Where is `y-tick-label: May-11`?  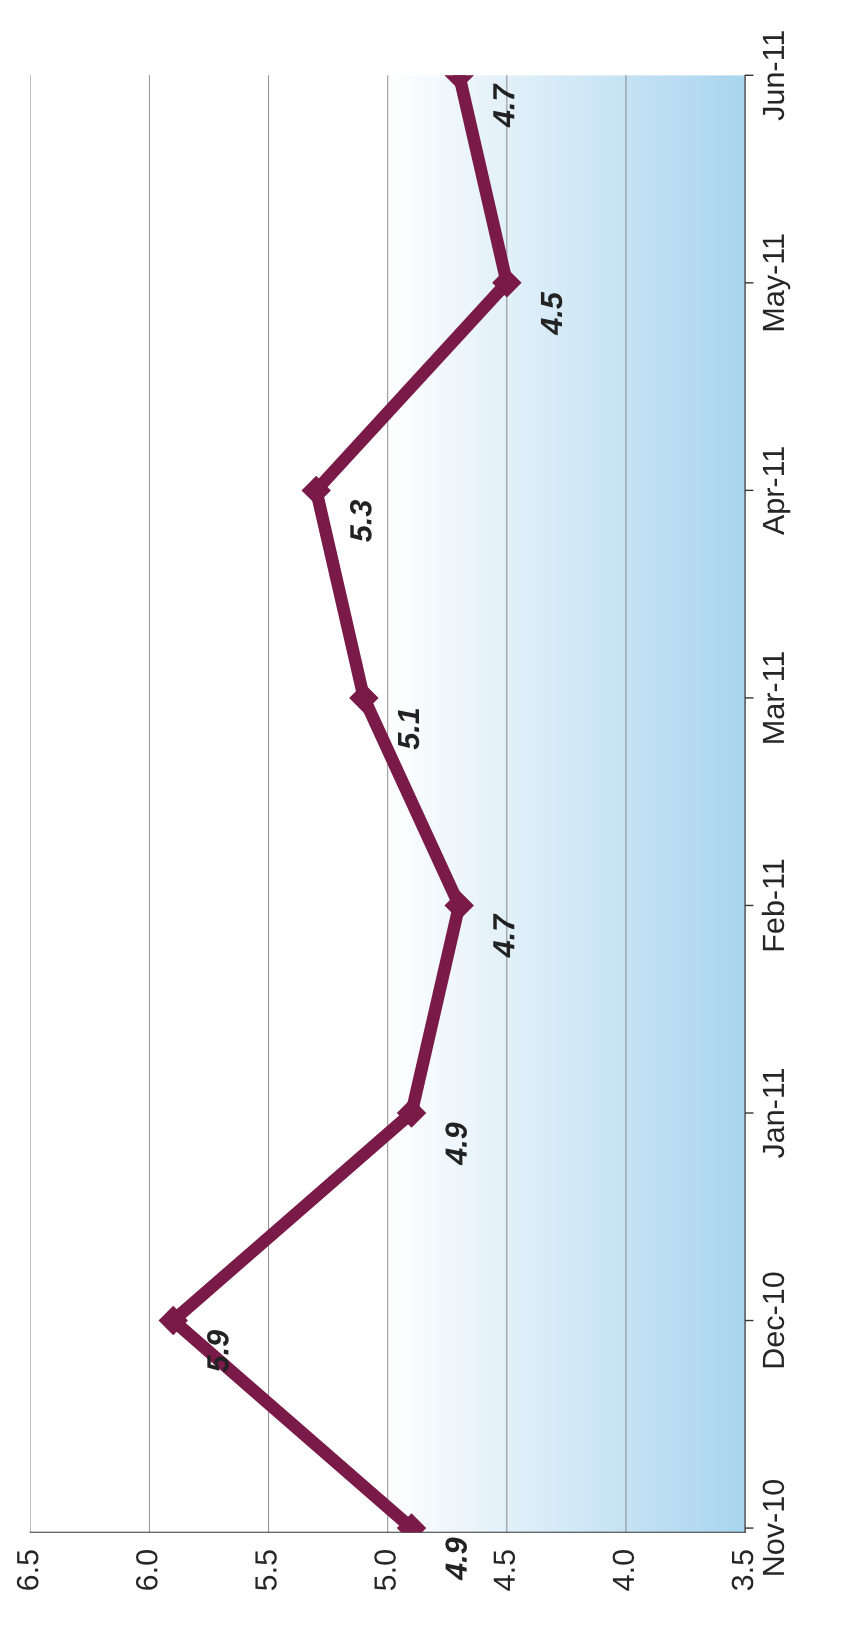 y-tick-label: May-11 is located at coordinates (776, 282).